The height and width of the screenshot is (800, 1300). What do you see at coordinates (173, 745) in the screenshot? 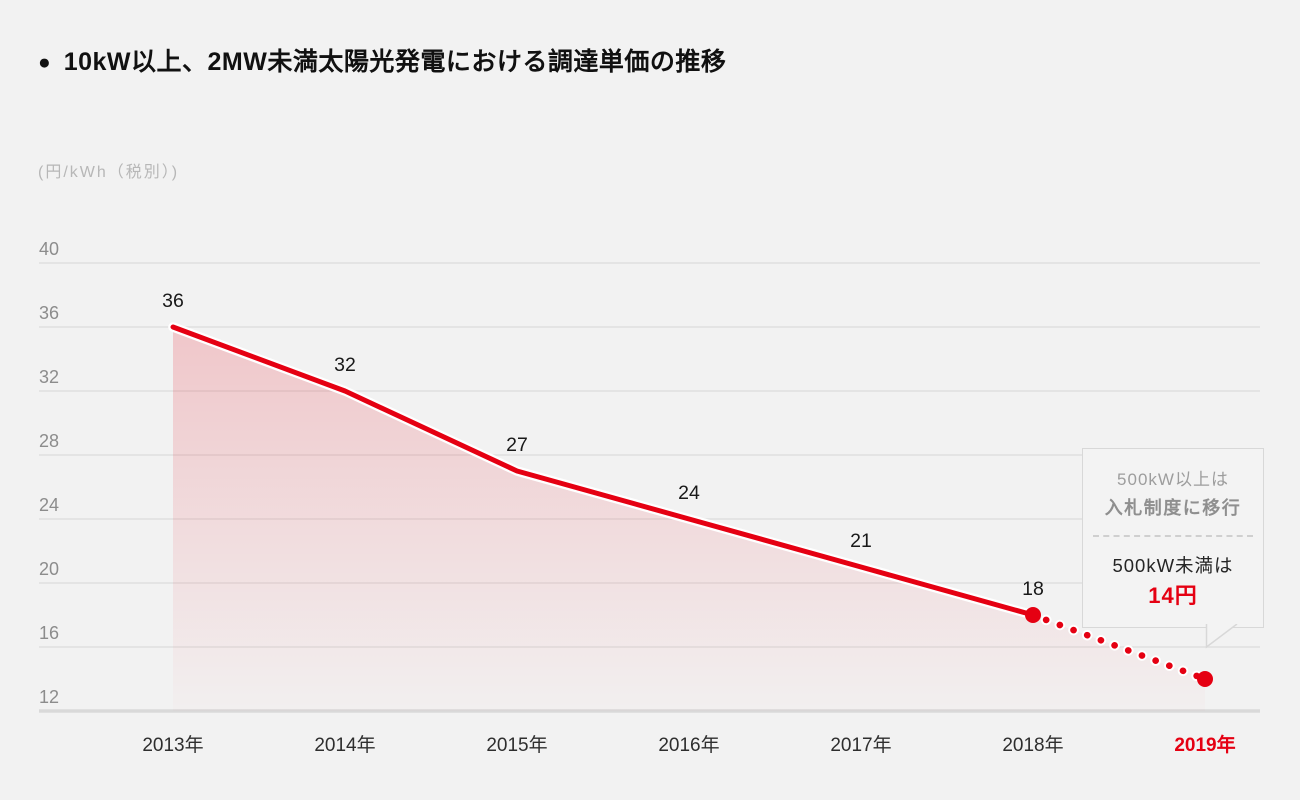
I see `x-tick-label: 2013年` at bounding box center [173, 745].